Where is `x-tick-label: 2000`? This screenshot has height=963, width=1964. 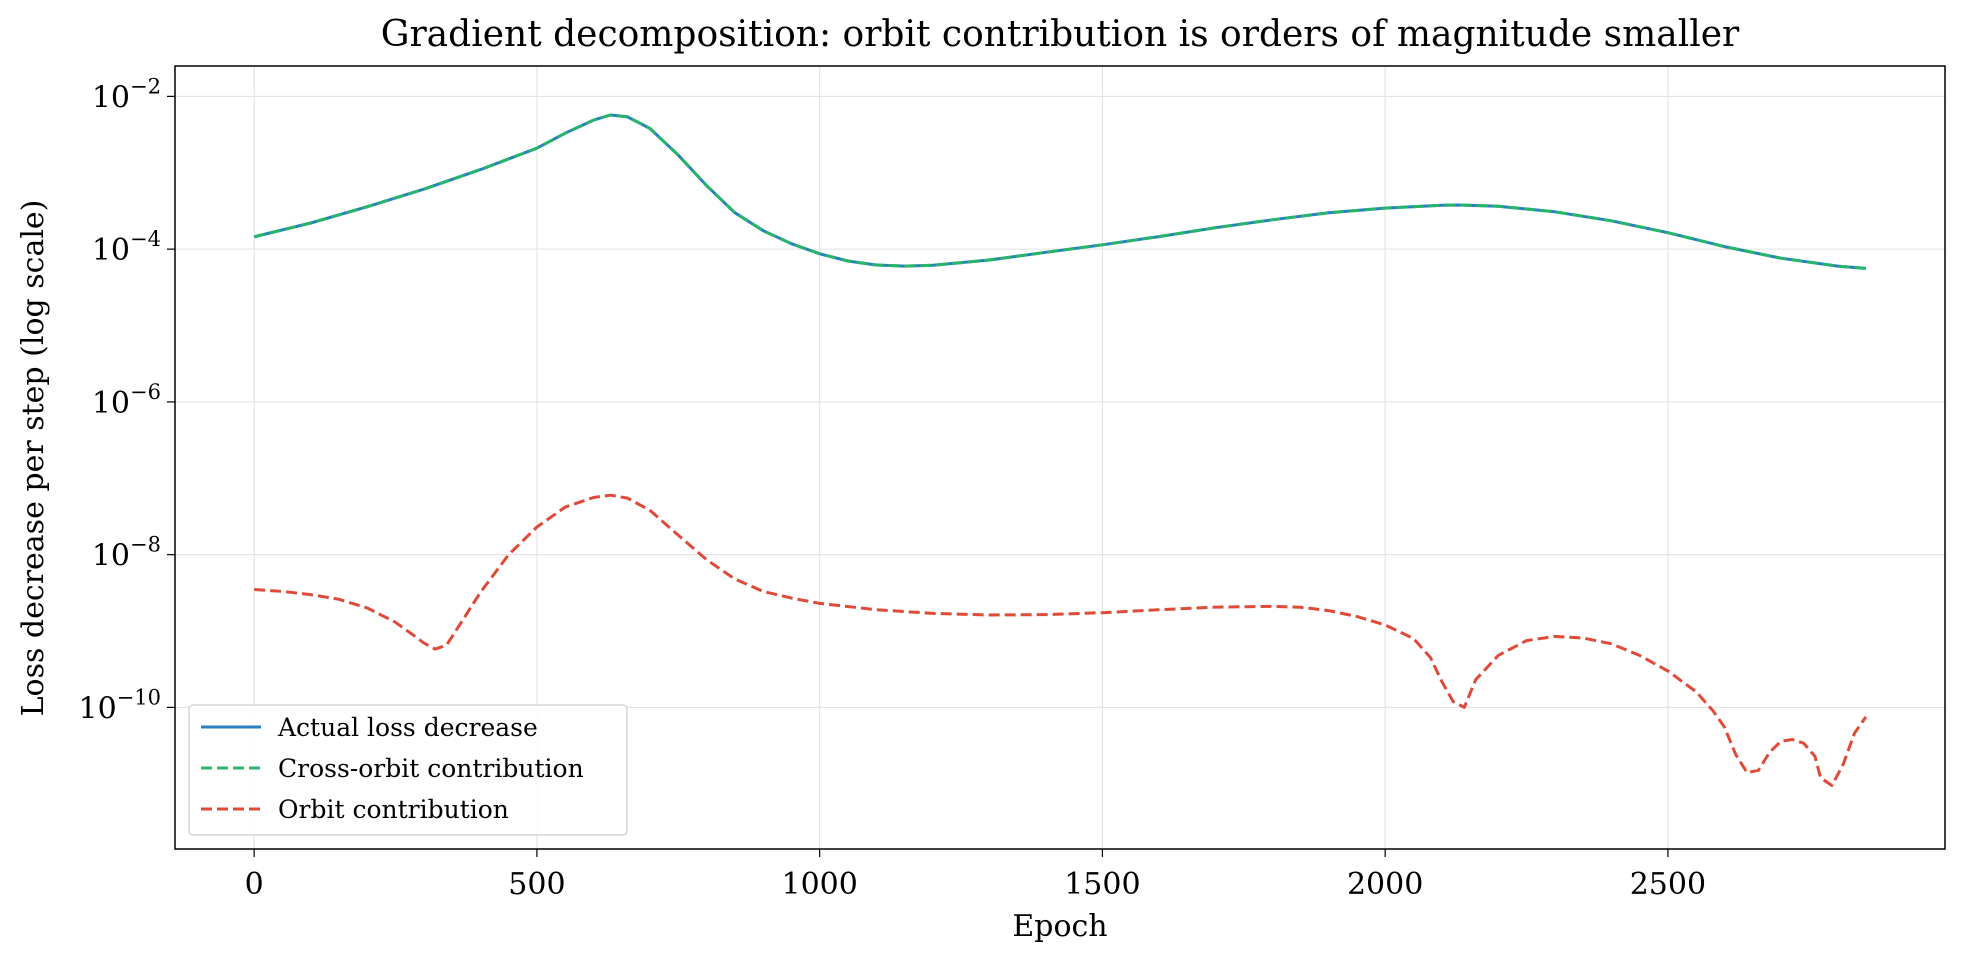 x-tick-label: 2000 is located at coordinates (1385, 884).